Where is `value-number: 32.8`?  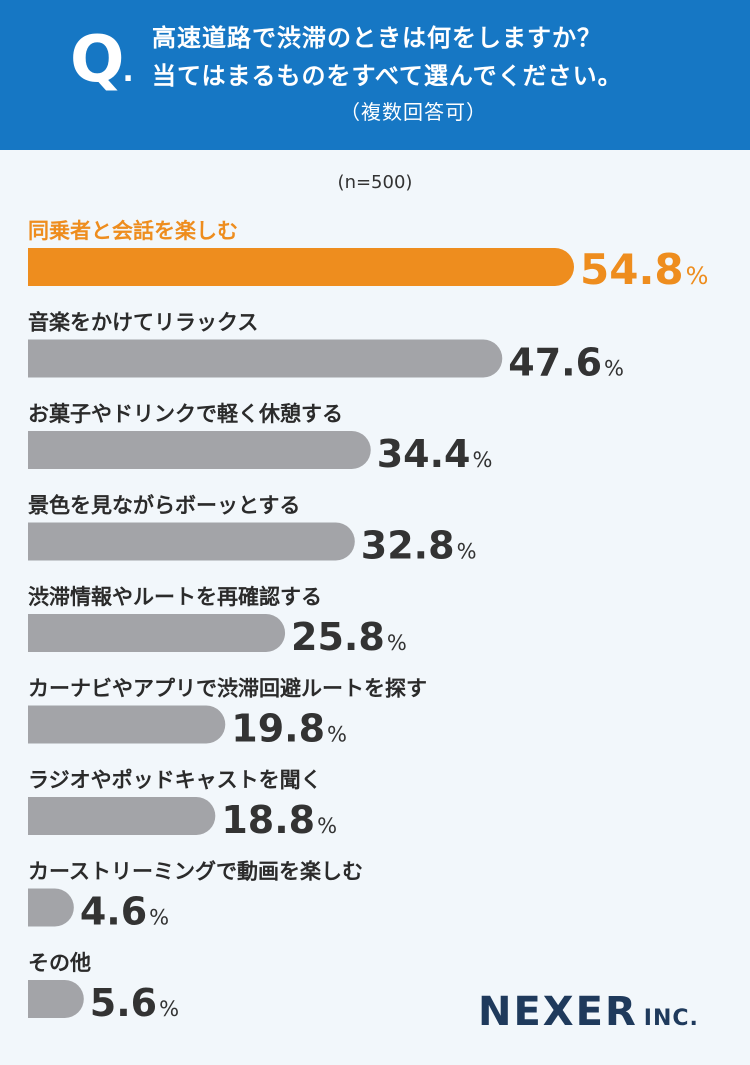 value-number: 32.8 is located at coordinates (408, 546).